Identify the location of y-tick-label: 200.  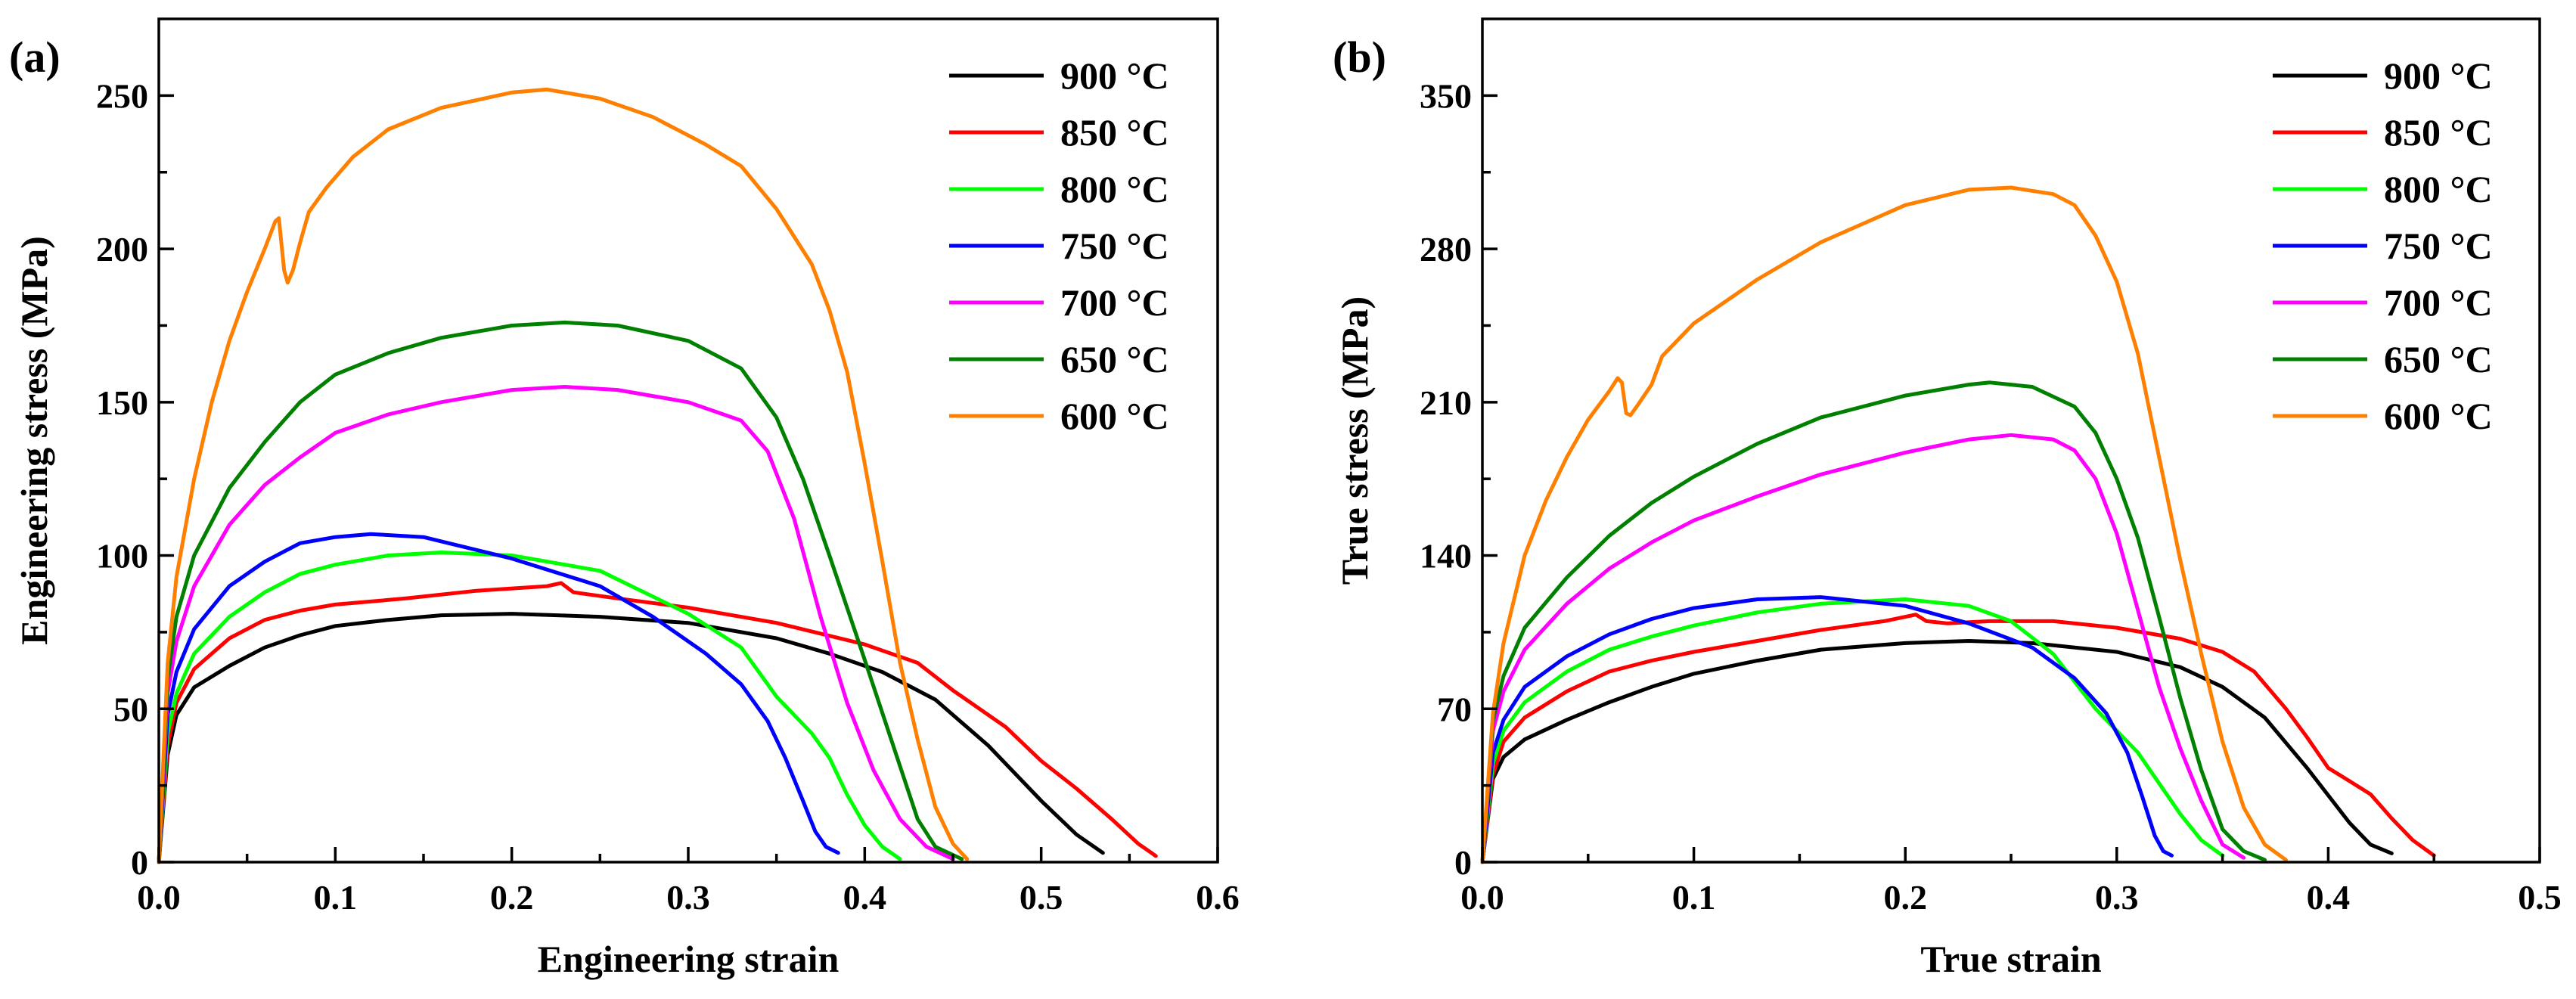
(122, 249).